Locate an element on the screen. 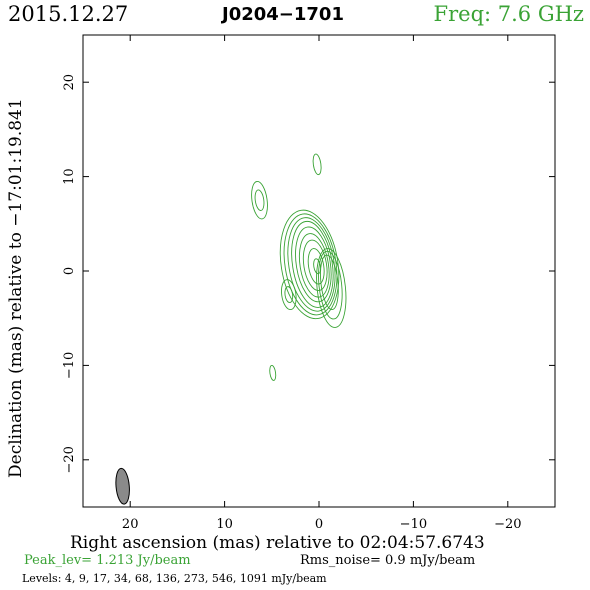  source-name: J0204−1701 is located at coordinates (283, 14).